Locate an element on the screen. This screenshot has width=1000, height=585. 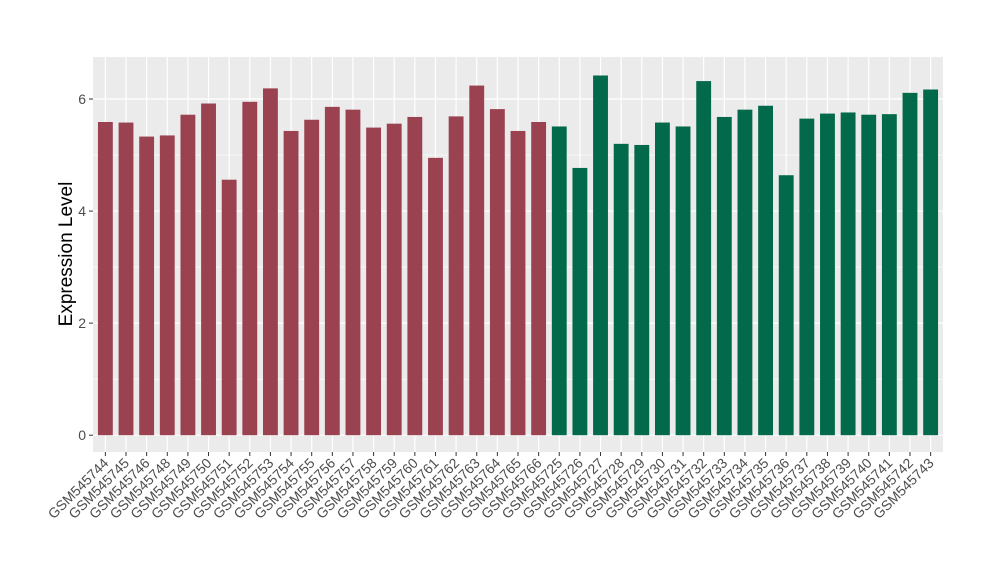
y-tick-label: 2 is located at coordinates (82, 323).